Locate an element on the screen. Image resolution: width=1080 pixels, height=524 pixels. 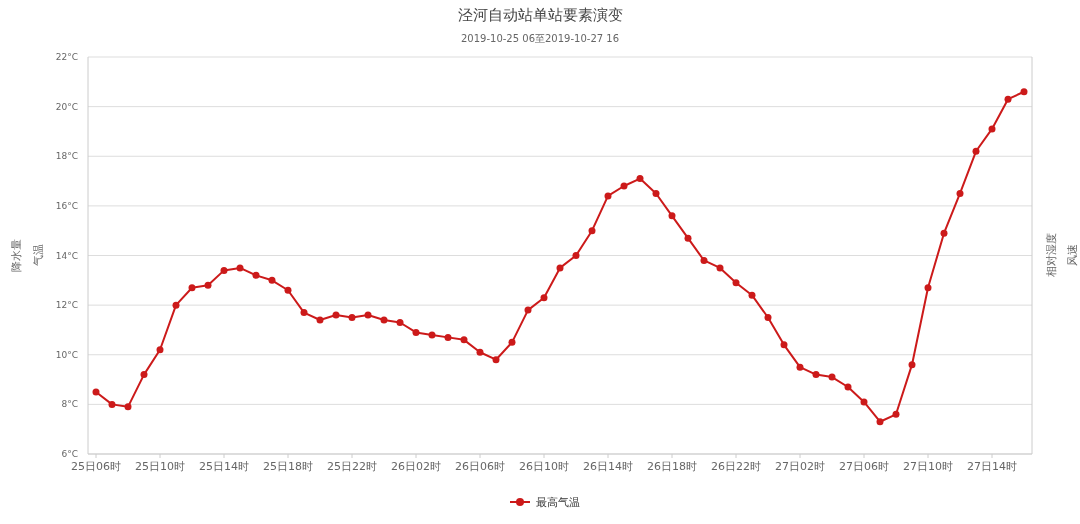
x-tick-label: 26日18时 is located at coordinates (672, 466).